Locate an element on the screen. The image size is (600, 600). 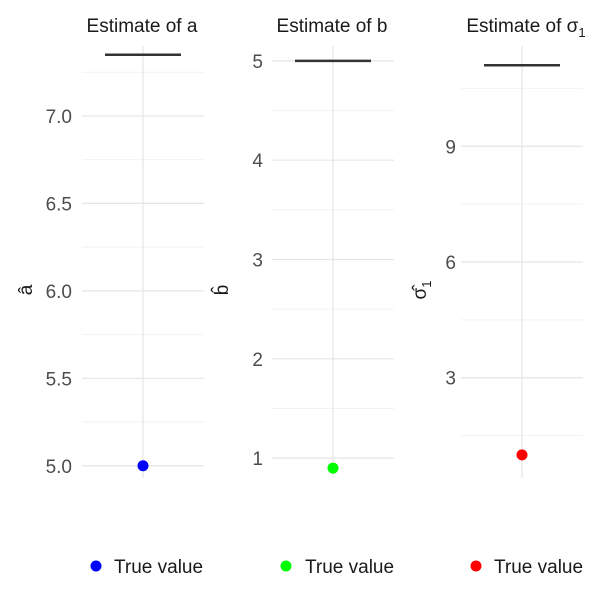
panel-title: Estimate of a is located at coordinates (142, 26).